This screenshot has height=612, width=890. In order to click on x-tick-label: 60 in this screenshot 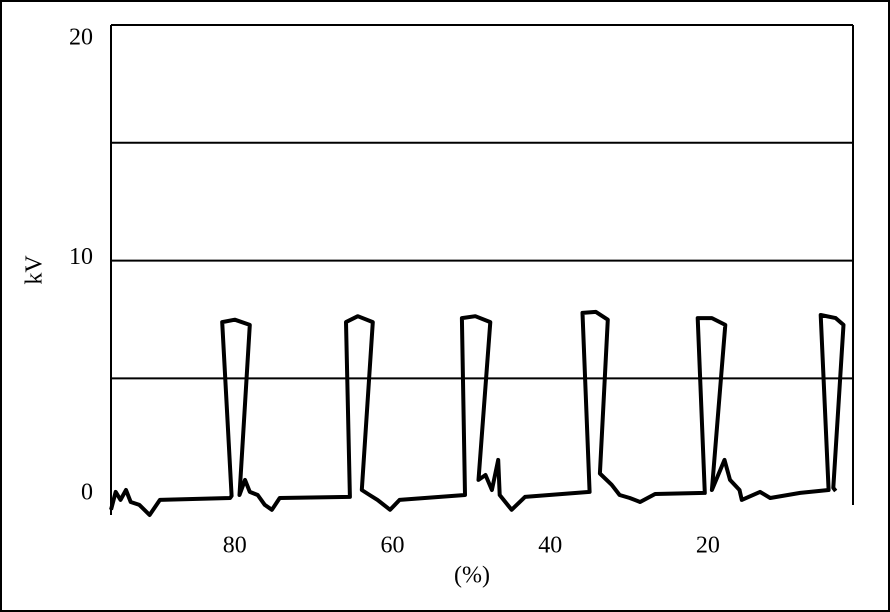, I will do `click(393, 546)`.